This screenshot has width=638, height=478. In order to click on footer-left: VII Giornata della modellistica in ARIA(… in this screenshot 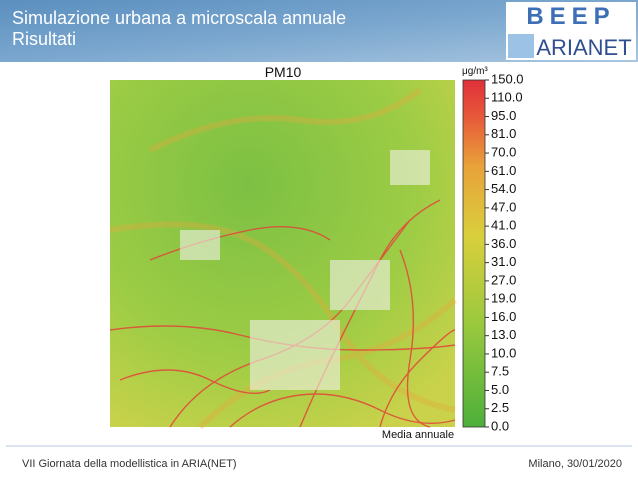, I will do `click(129, 464)`.